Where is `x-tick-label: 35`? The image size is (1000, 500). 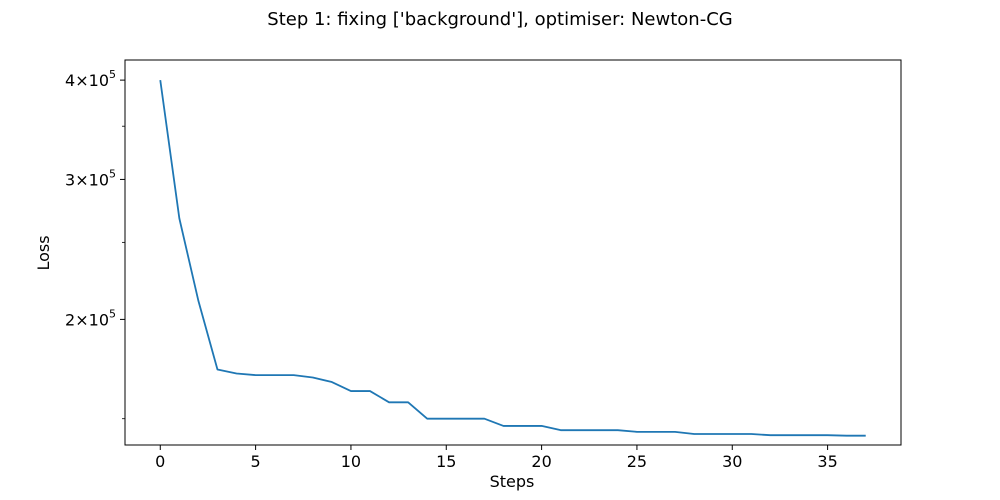
x-tick-label: 35 is located at coordinates (827, 461).